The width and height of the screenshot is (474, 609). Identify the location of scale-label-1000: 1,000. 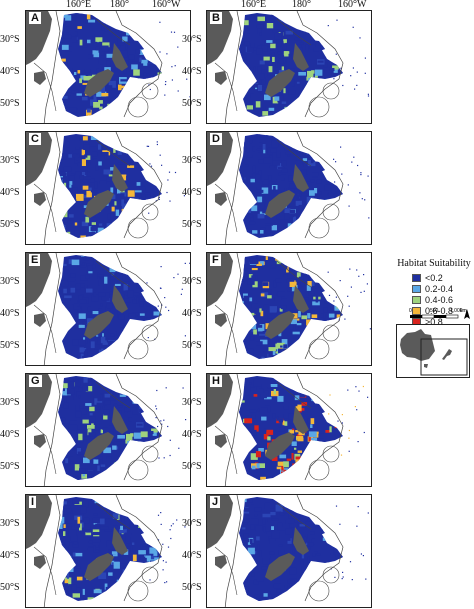
(456, 311).